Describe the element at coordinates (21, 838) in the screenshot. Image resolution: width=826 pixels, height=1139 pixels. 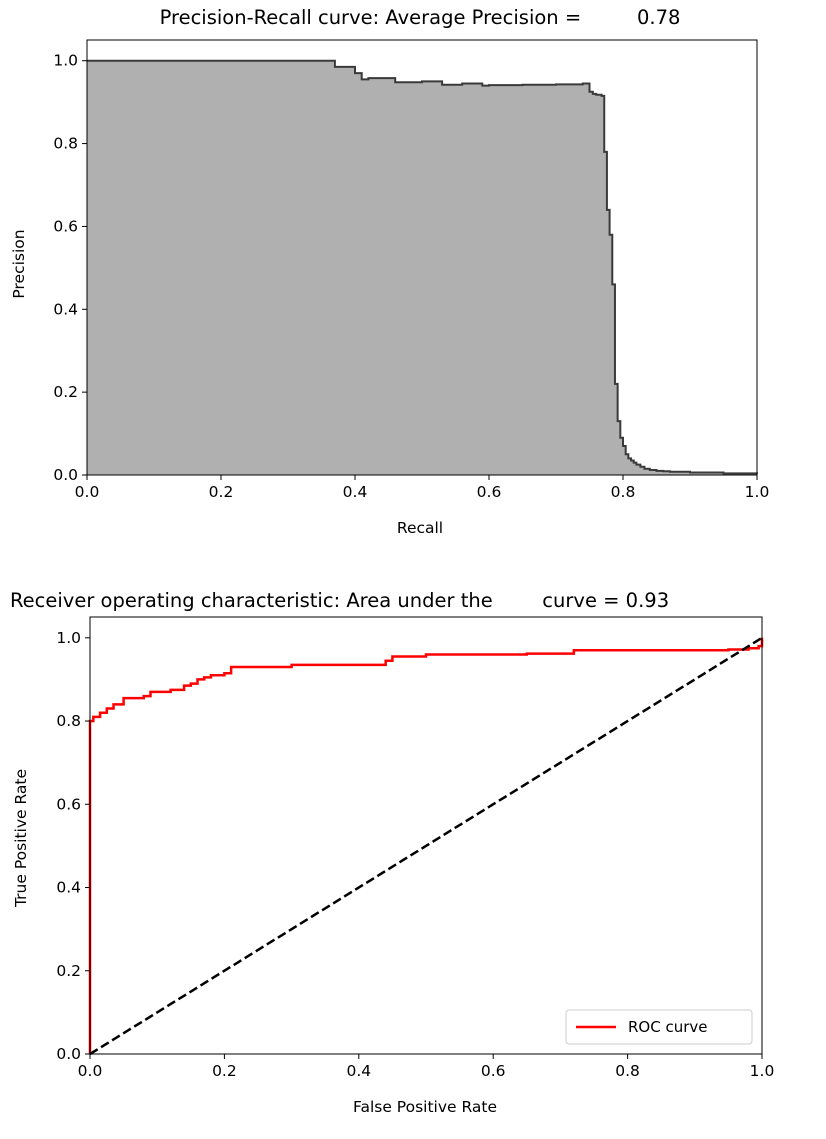
I see `y-axis-label: True Positive Rate` at that location.